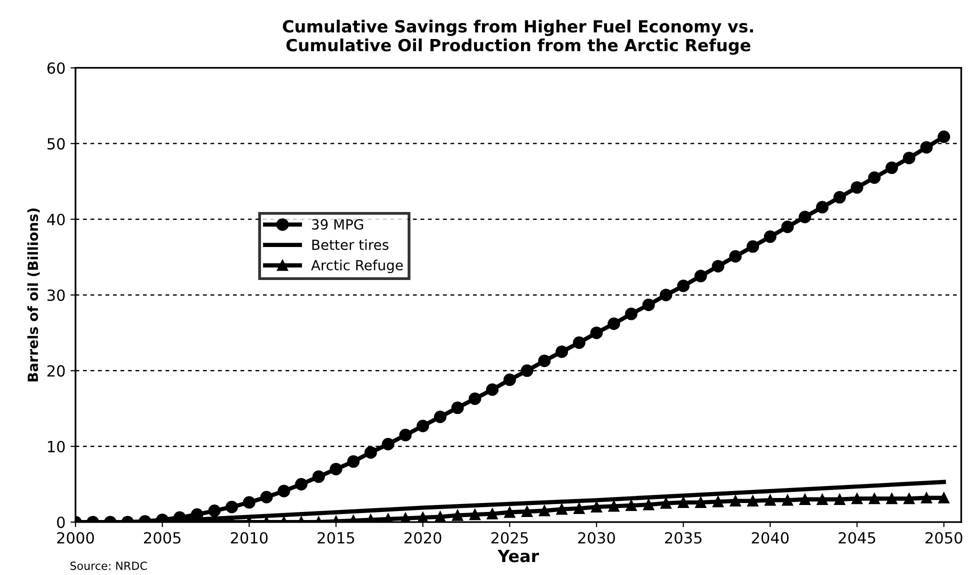 The height and width of the screenshot is (575, 968). I want to click on legend-label: Arctic Refuge, so click(357, 267).